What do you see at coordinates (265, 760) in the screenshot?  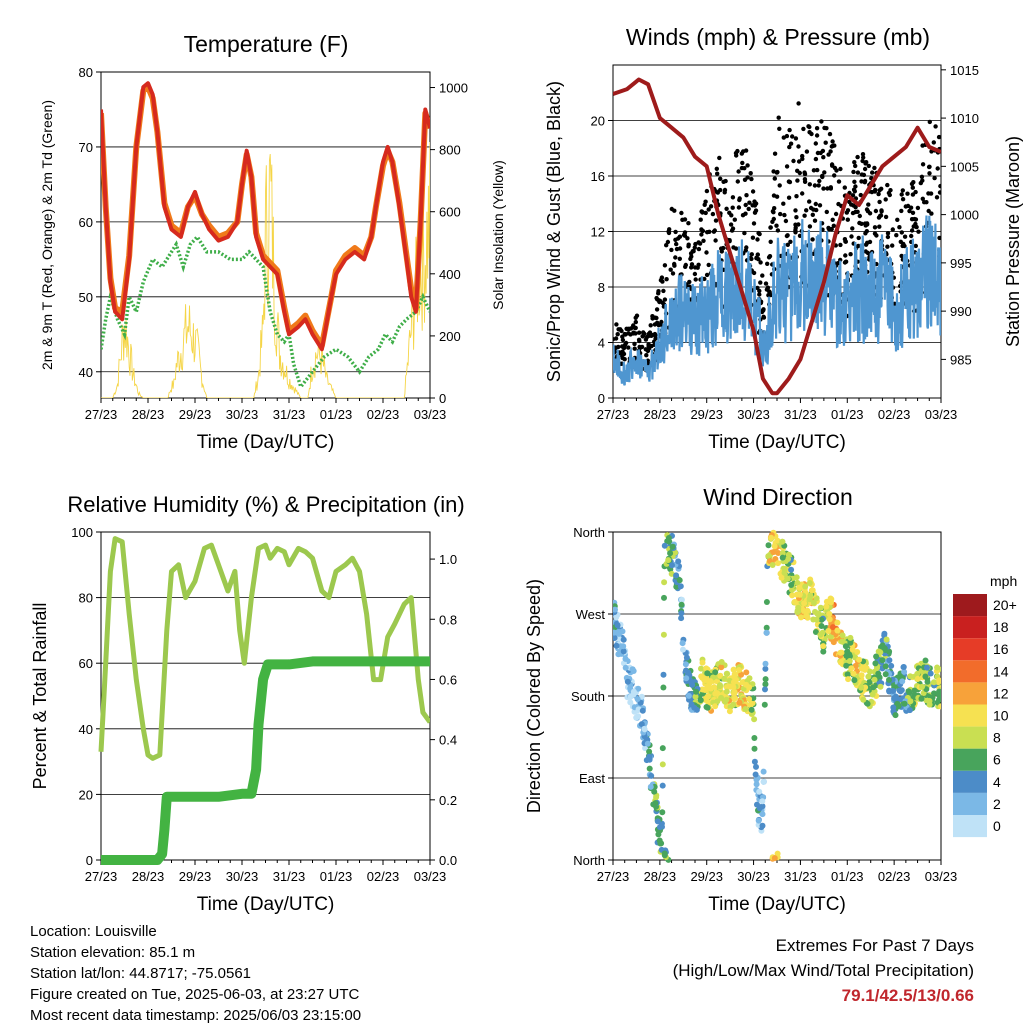 I see `precipitation-line` at bounding box center [265, 760].